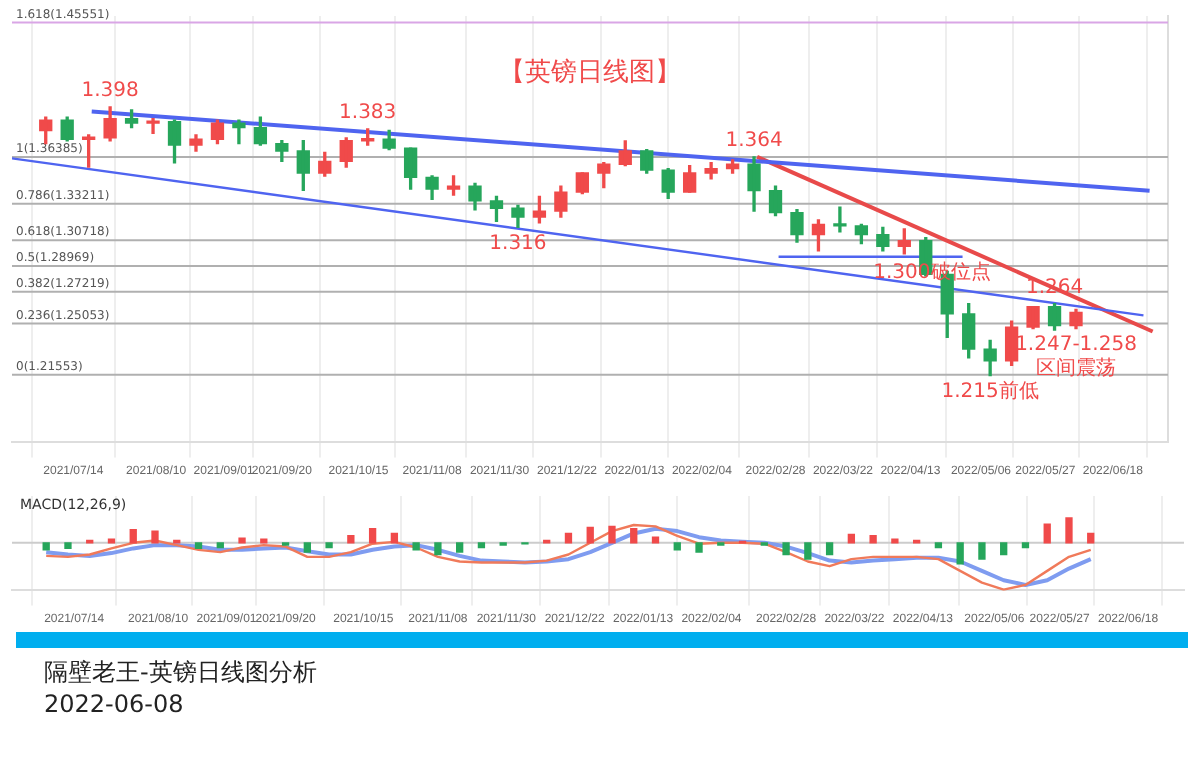 This screenshot has width=1200, height=760. I want to click on annotation: 1.383, so click(368, 113).